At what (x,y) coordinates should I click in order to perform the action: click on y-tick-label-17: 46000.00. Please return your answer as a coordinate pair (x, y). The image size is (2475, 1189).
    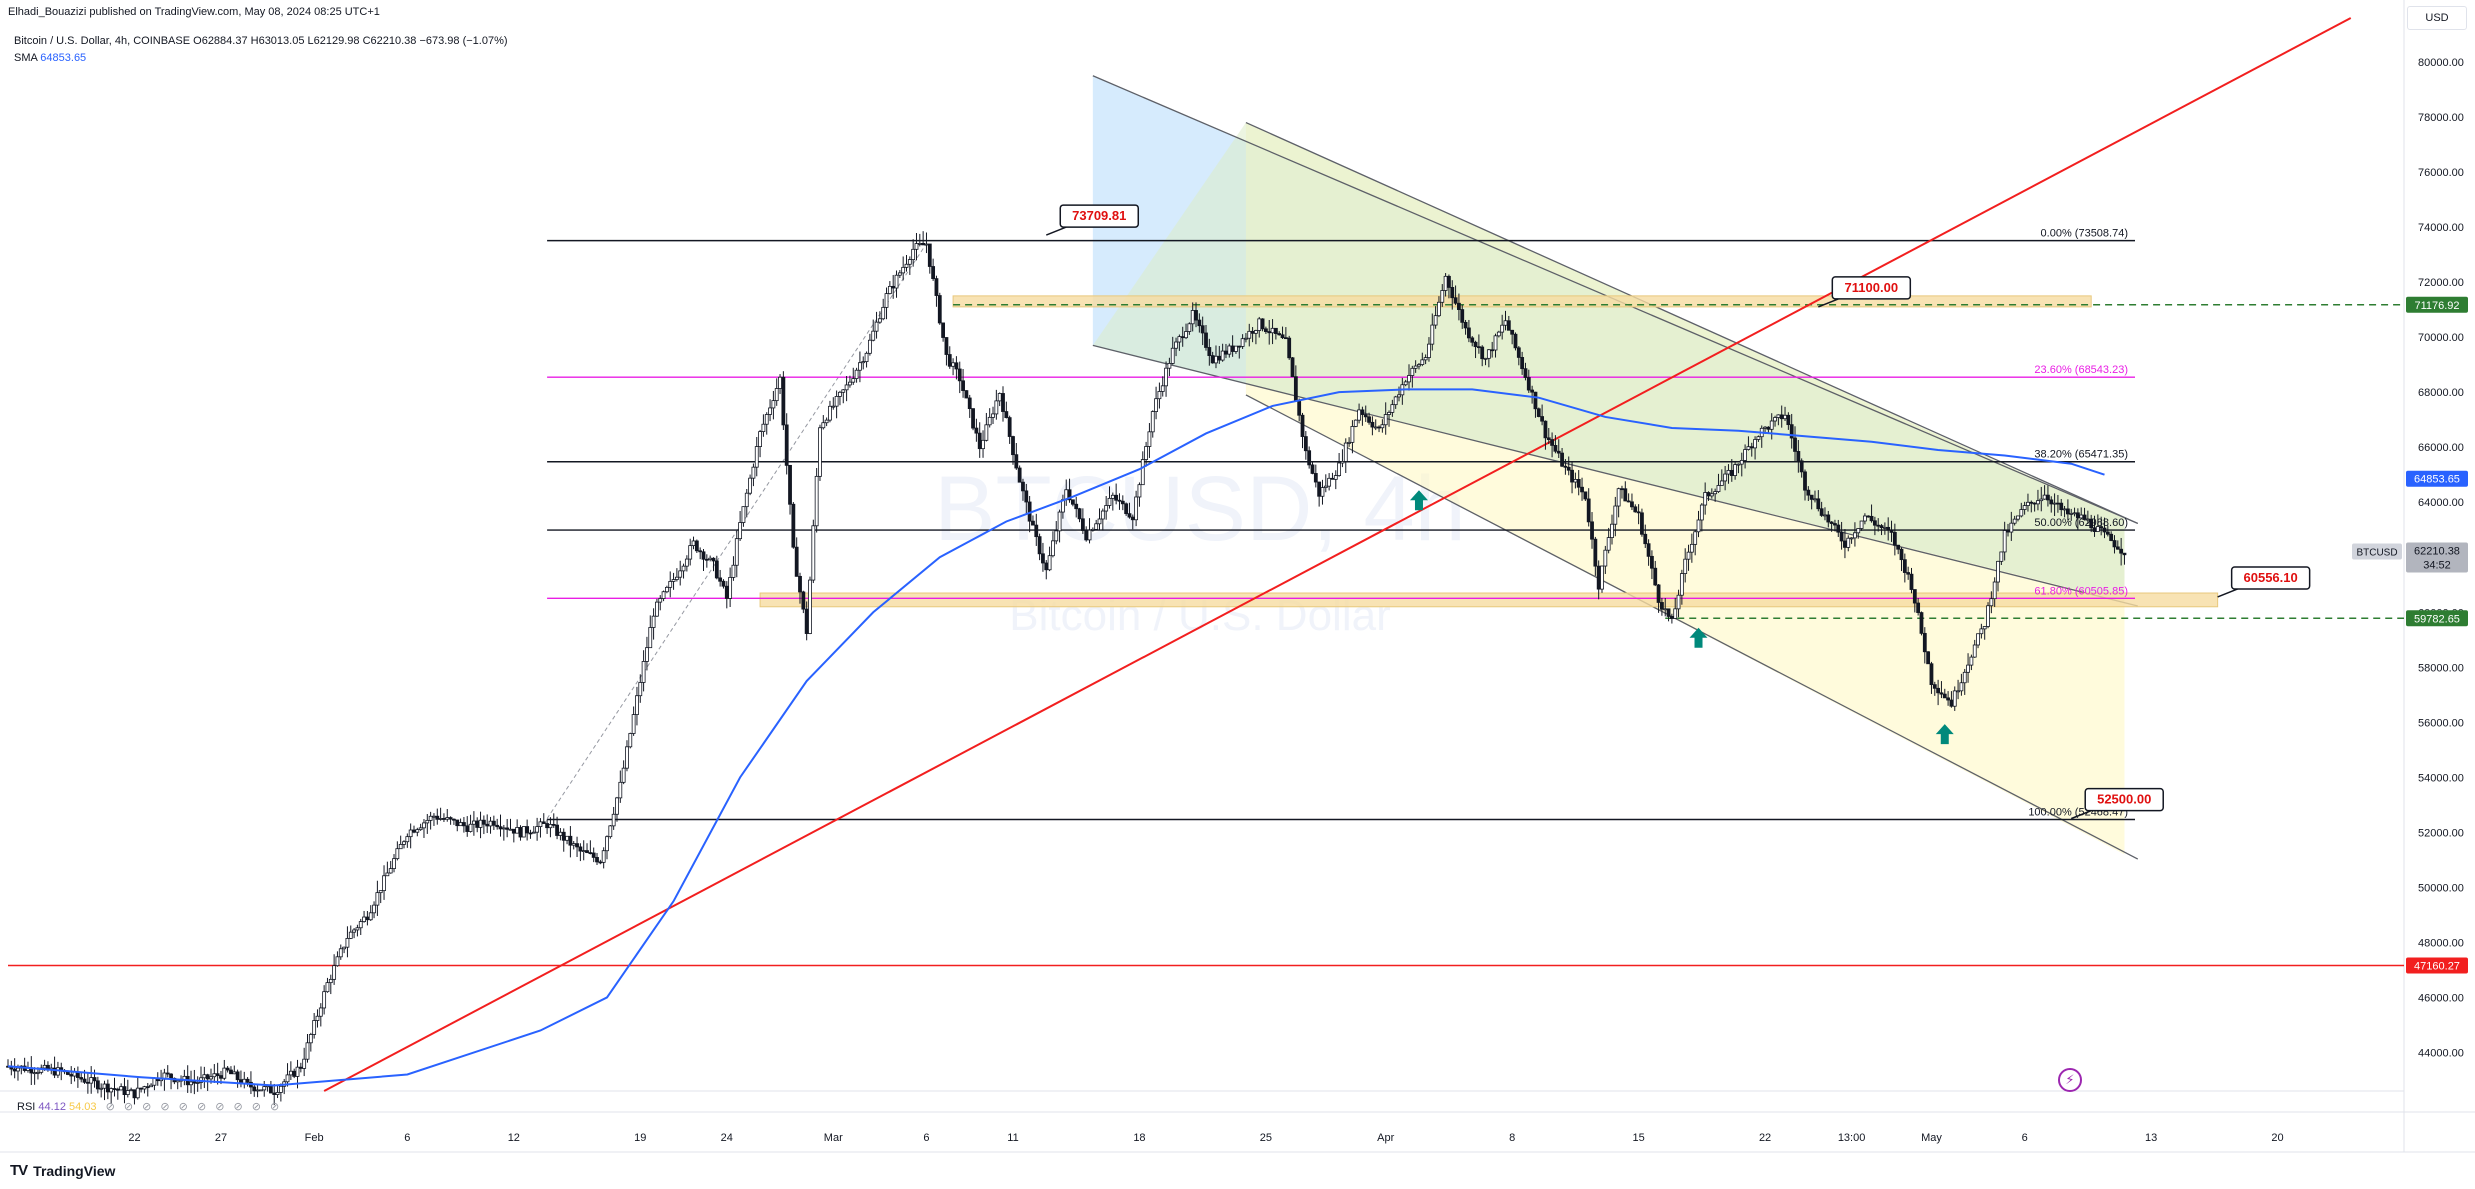
    Looking at the image, I should click on (2441, 998).